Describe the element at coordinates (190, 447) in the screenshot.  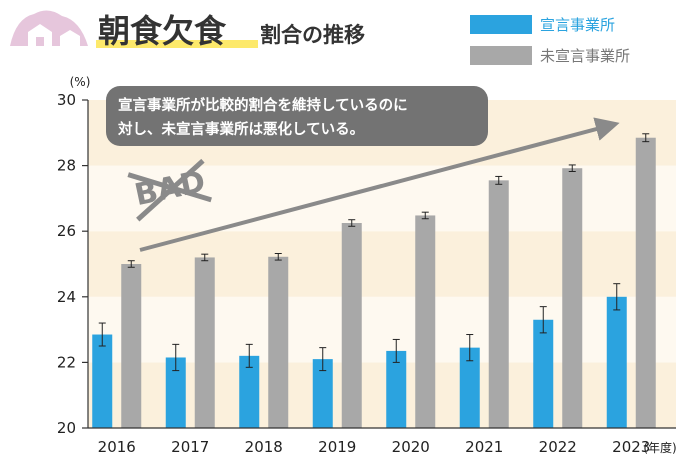
I see `x-tick-label: 2017` at that location.